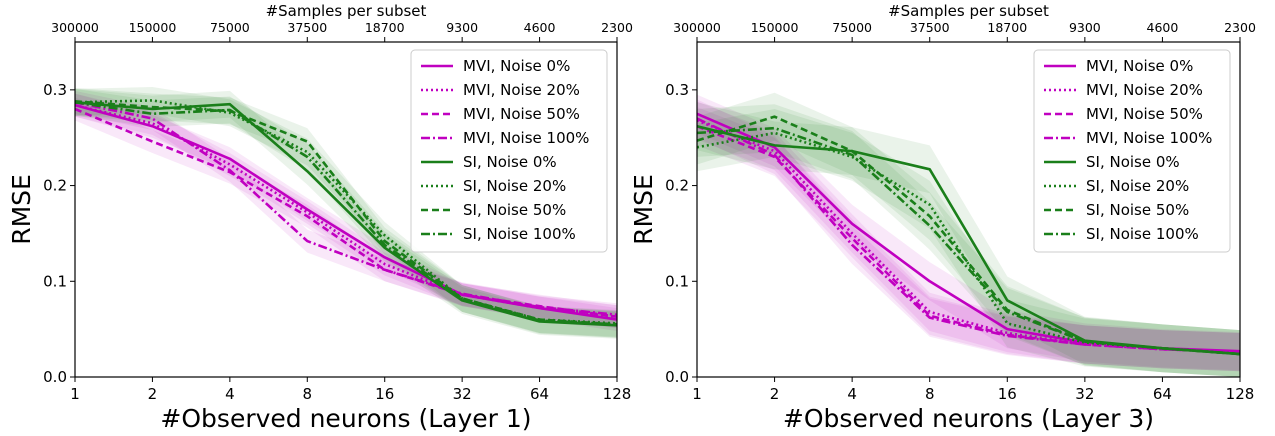 Image resolution: width=1275 pixels, height=436 pixels. Describe the element at coordinates (968, 418) in the screenshot. I see `x-axis-label: #Observed neurons (Layer 3)` at that location.